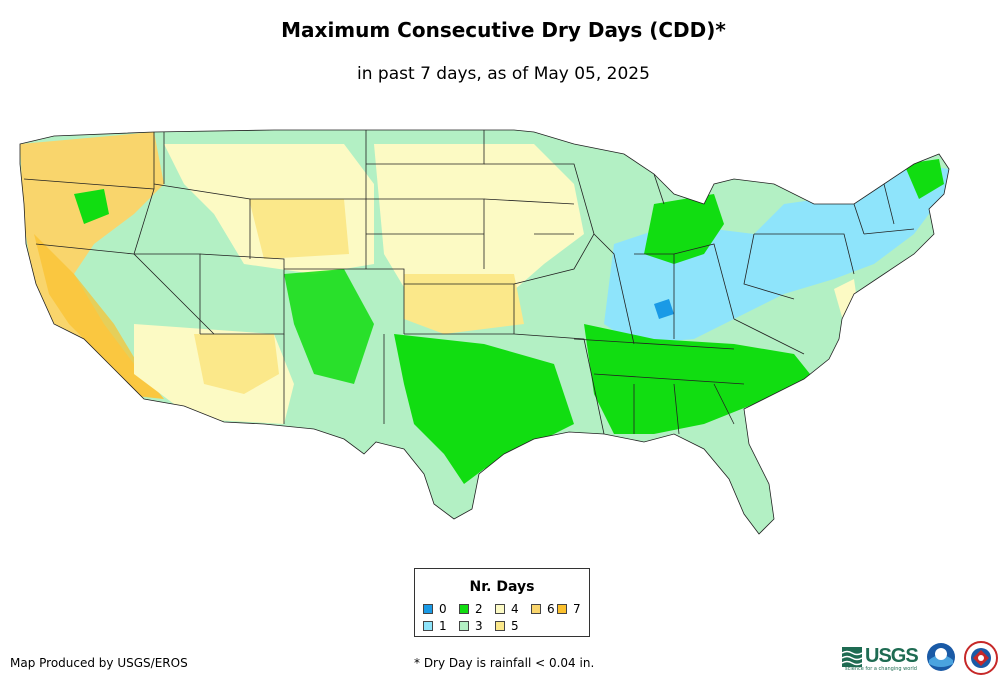 Image resolution: width=1007 pixels, height=691 pixels. I want to click on dry-region-plains, so click(479, 224).